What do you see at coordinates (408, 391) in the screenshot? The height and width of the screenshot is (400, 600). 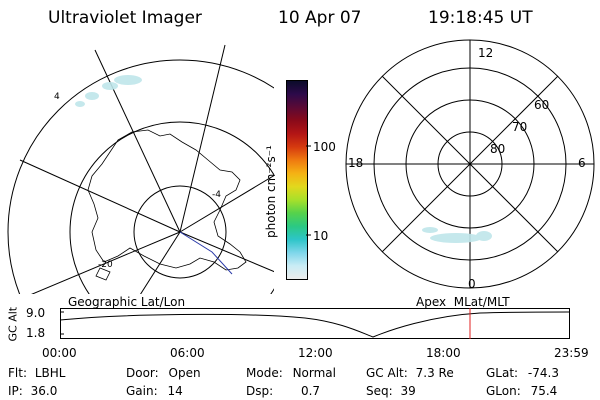 I see `param-value: 39` at bounding box center [408, 391].